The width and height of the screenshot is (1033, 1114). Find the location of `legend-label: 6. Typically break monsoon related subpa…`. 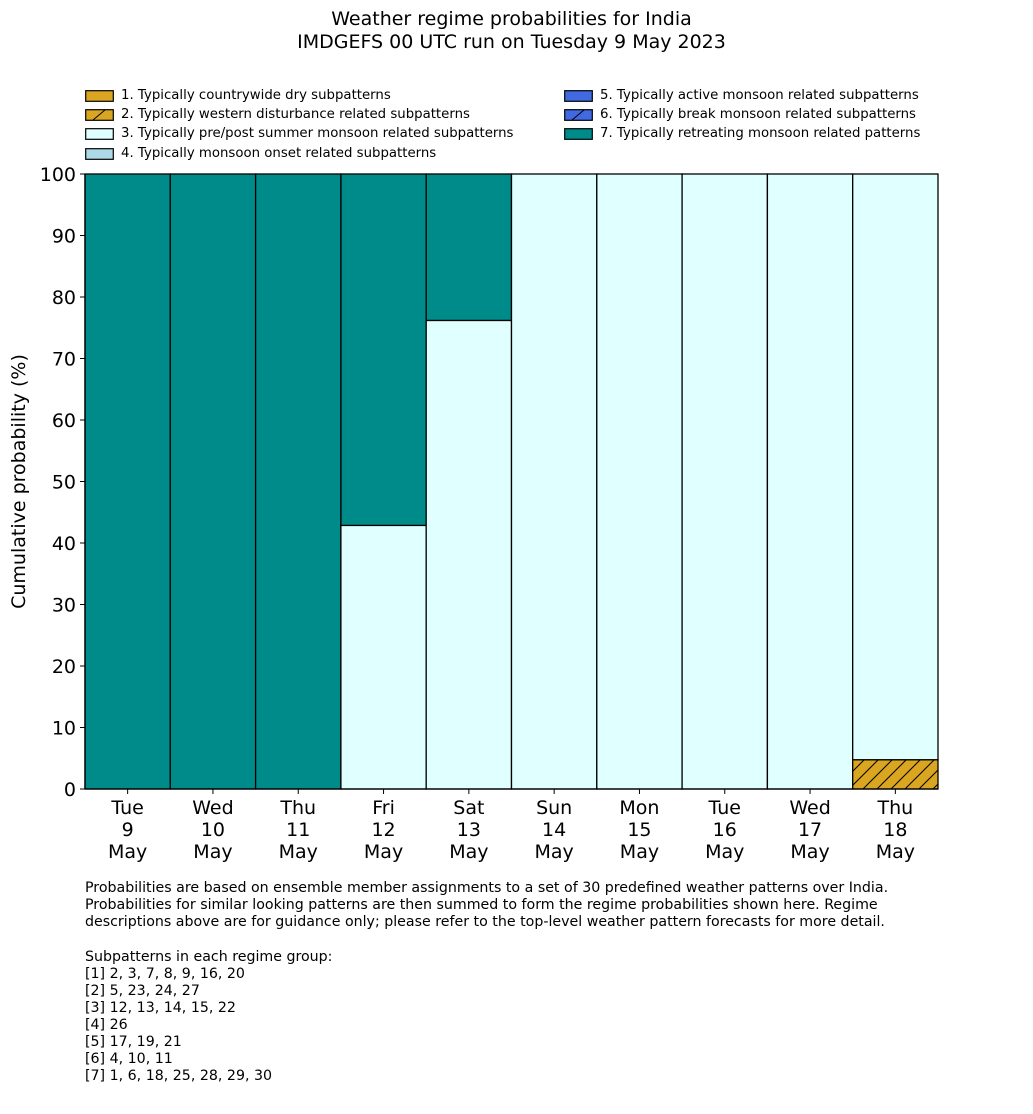

legend-label: 6. Typically break monsoon related subpa… is located at coordinates (758, 114).